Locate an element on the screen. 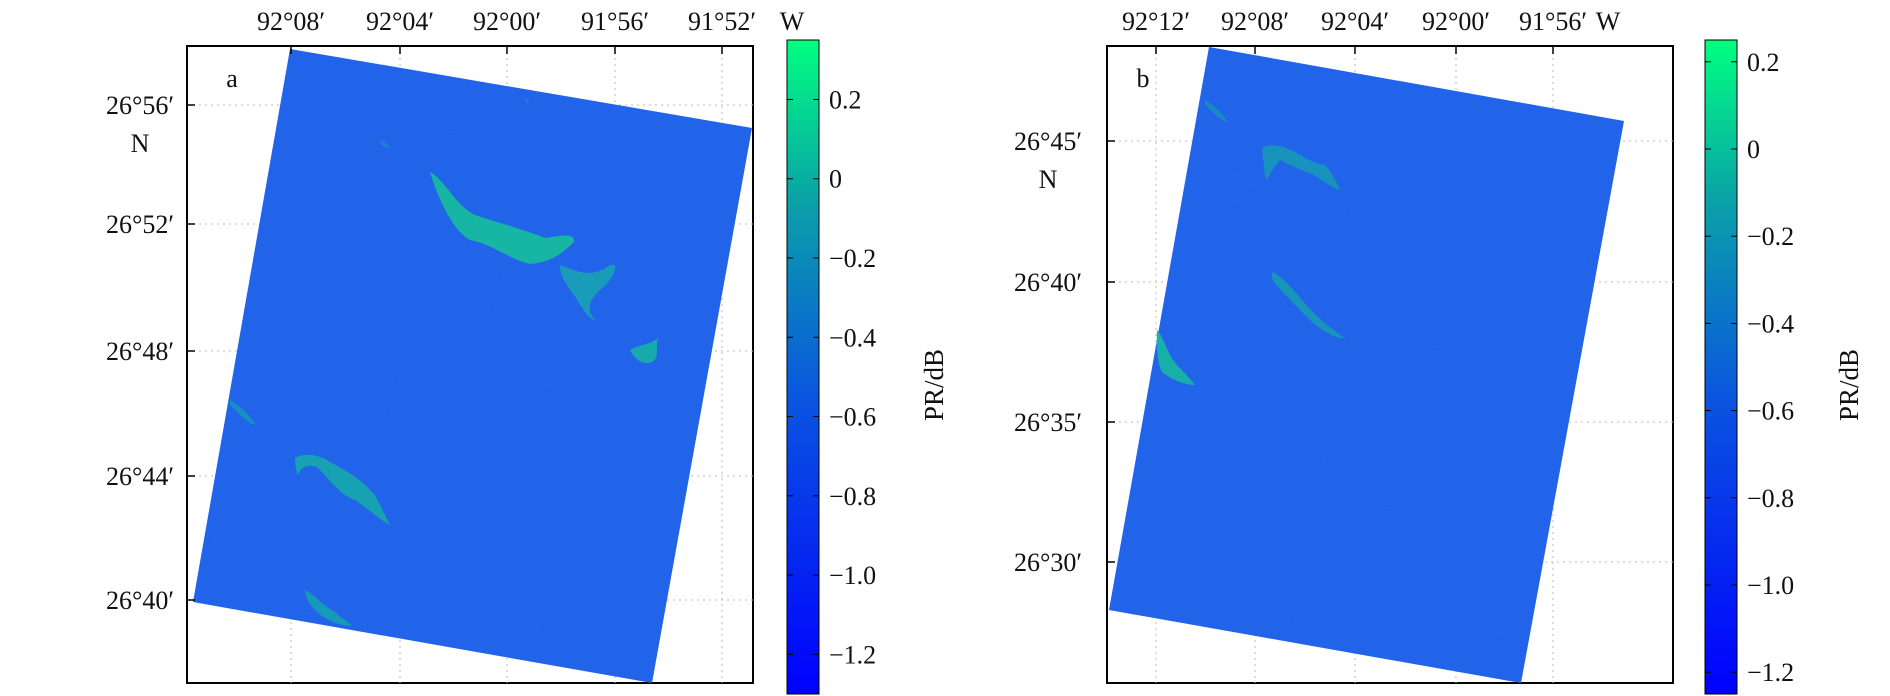 This screenshot has width=1890, height=696. panel-b-colorbar-tick-label-5: −0.6 is located at coordinates (1770, 411).